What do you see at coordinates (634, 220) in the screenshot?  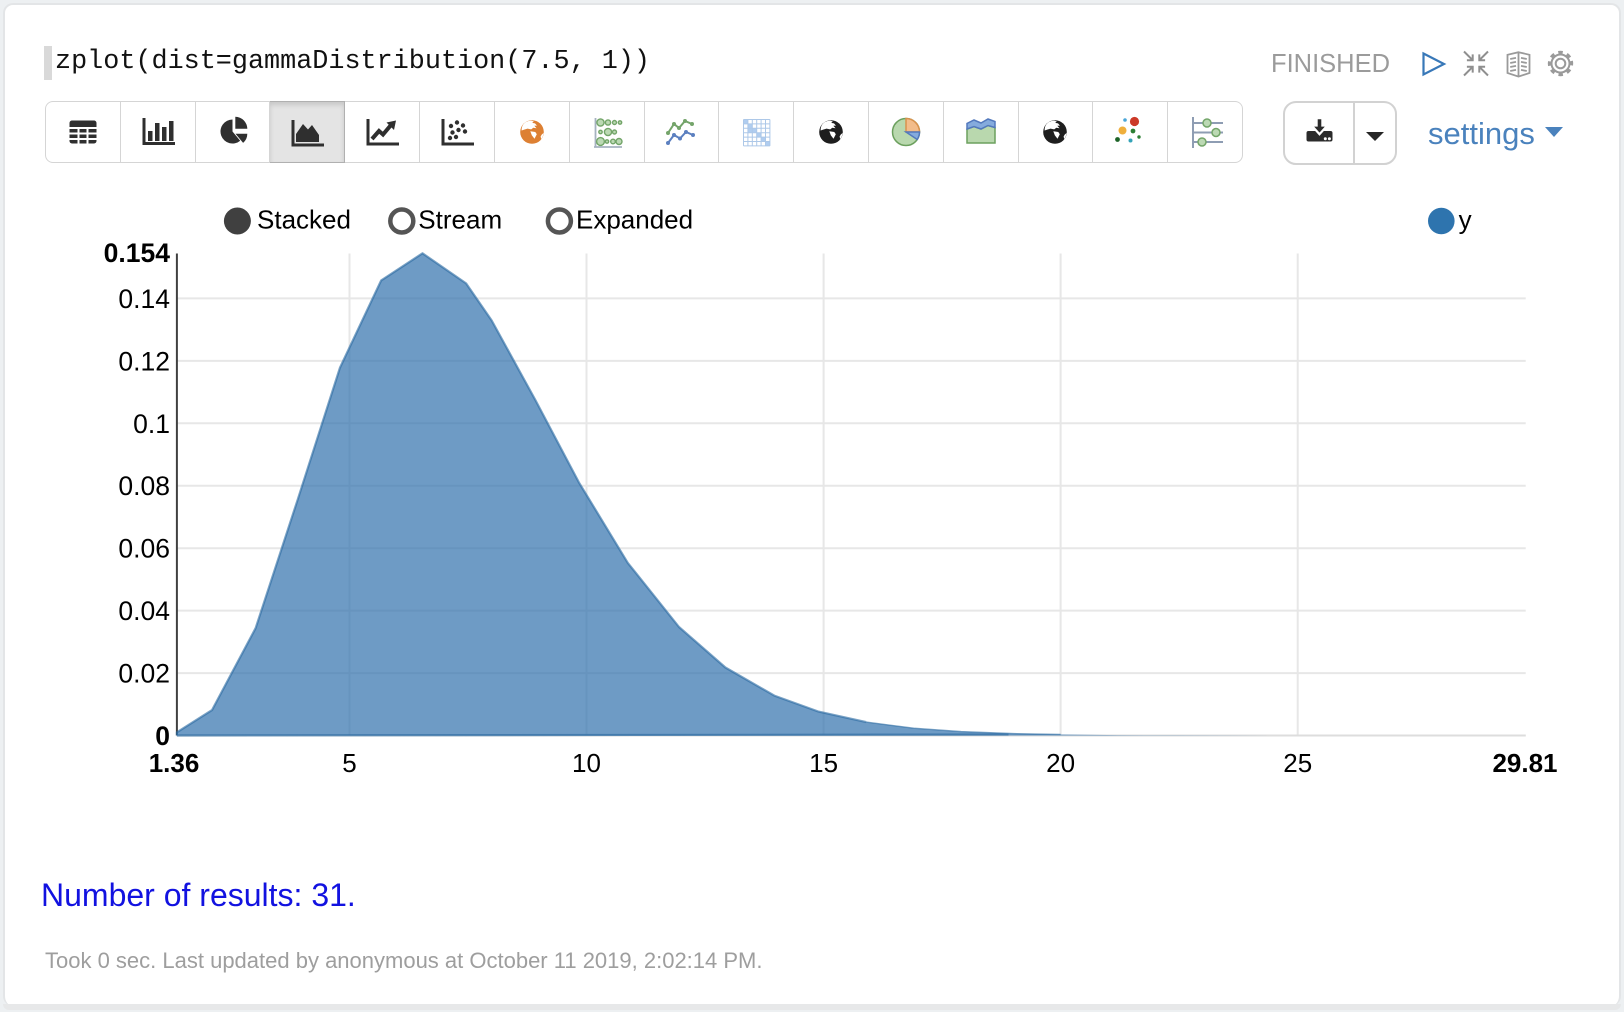 I see `svg-text: Expanded` at bounding box center [634, 220].